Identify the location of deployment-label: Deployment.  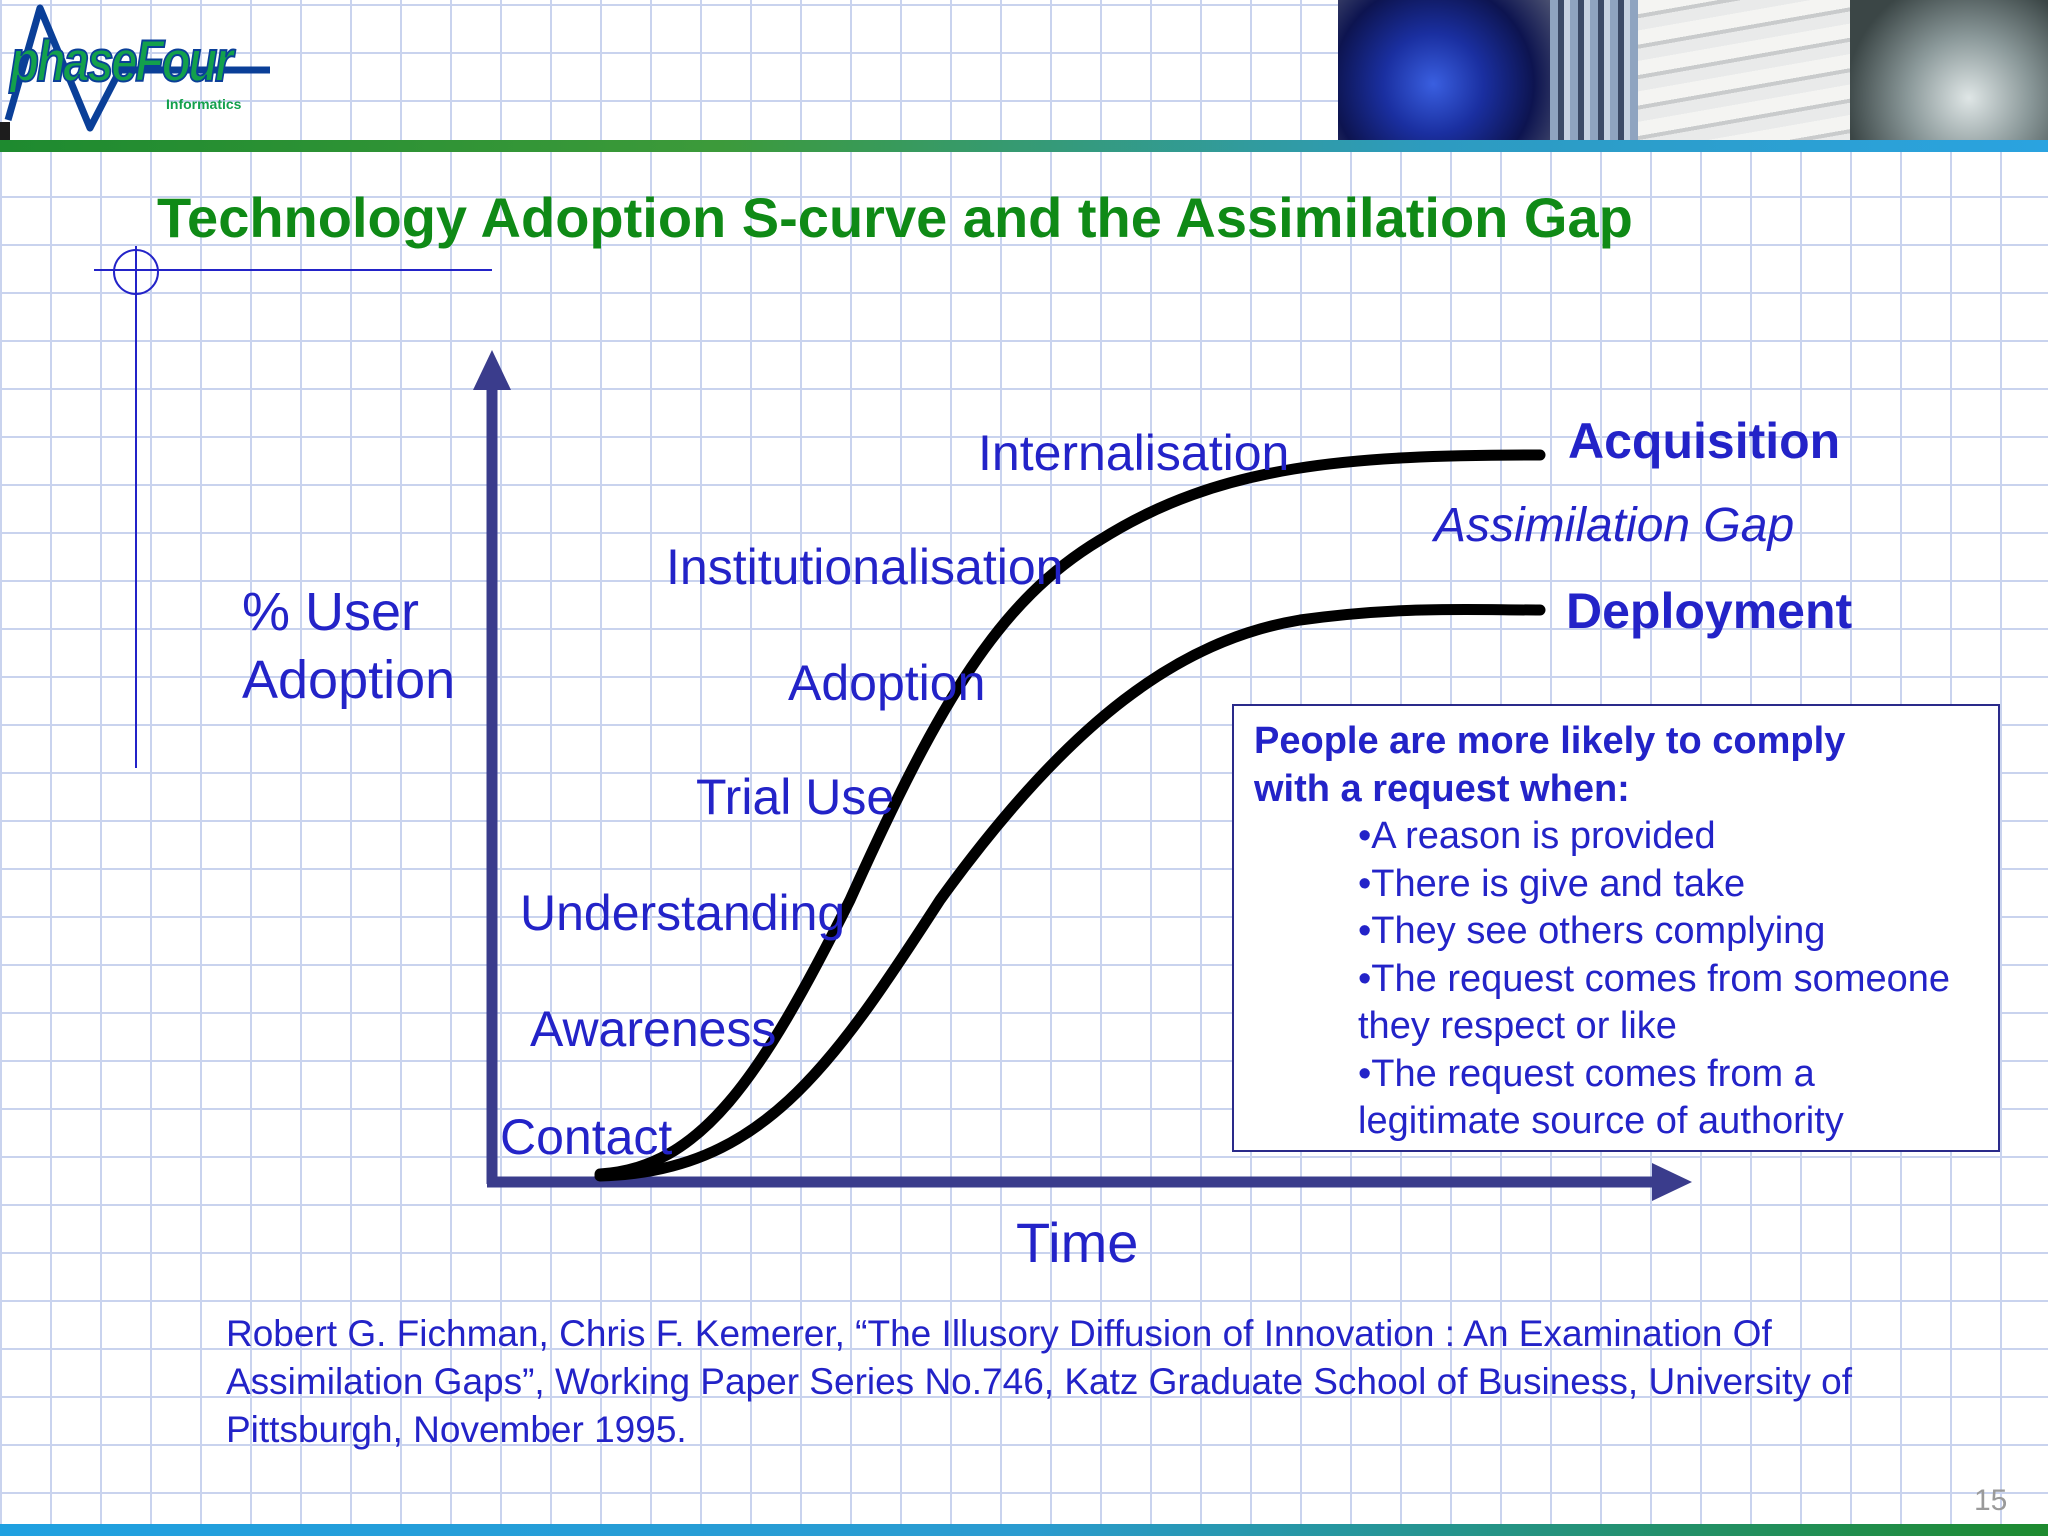
(1709, 611).